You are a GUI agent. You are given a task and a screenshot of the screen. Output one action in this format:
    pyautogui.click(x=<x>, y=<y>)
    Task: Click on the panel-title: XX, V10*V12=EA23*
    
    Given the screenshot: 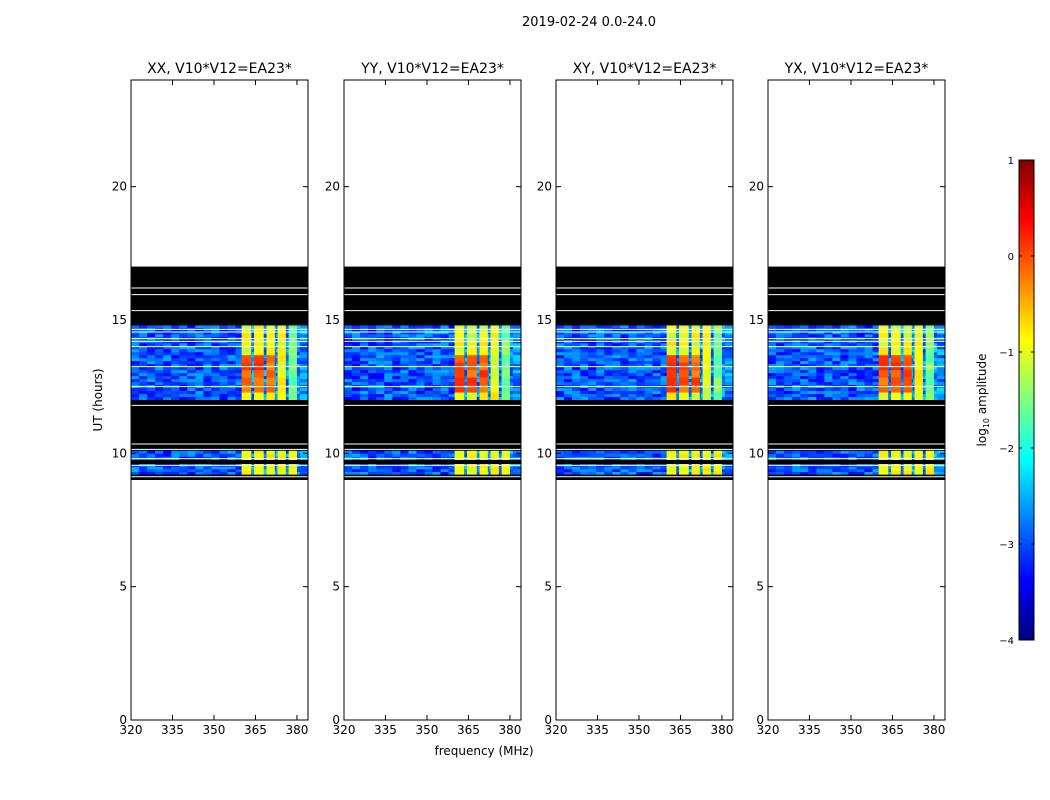 What is the action you would take?
    pyautogui.click(x=219, y=69)
    